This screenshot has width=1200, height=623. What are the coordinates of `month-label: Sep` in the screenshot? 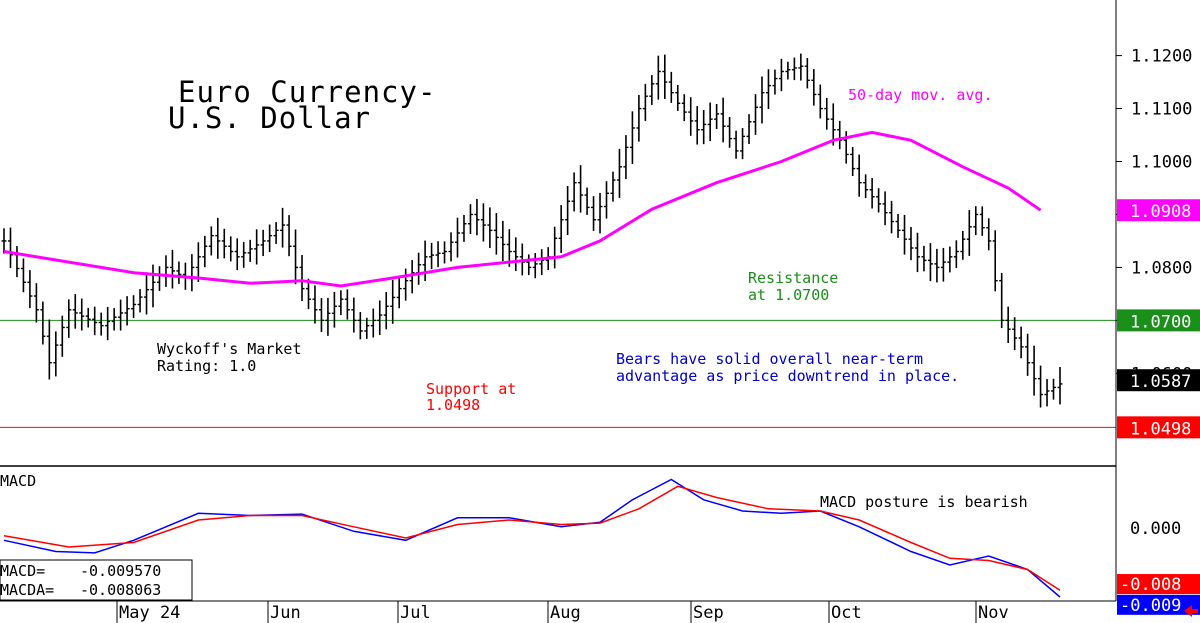 It's located at (708, 613).